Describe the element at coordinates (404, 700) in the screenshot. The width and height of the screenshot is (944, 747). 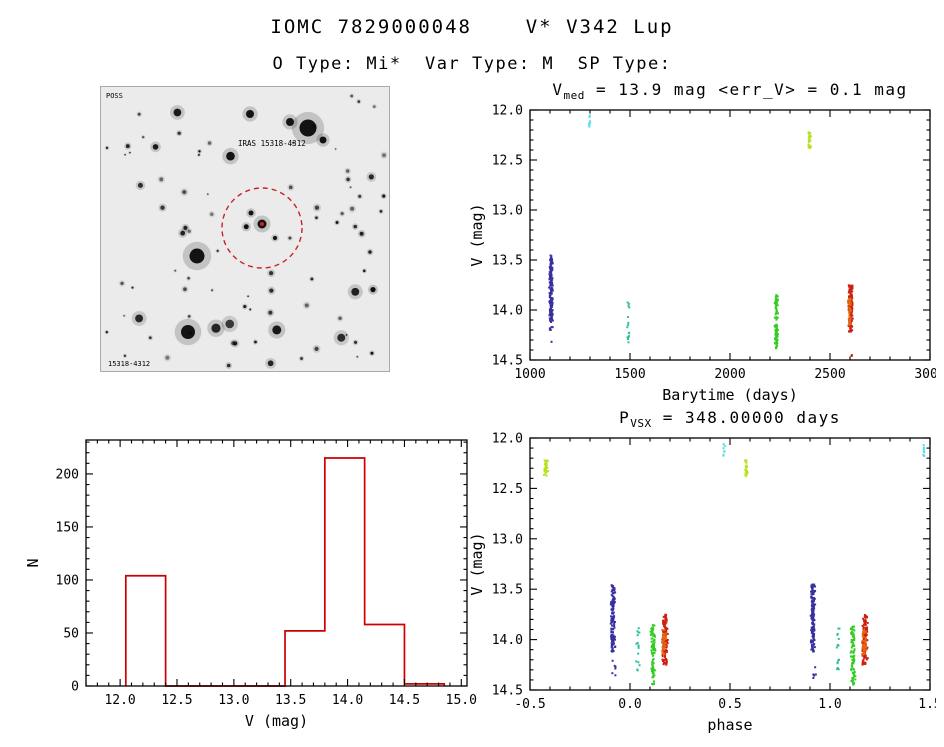
I see `histogram-xtick-label: 14.5` at that location.